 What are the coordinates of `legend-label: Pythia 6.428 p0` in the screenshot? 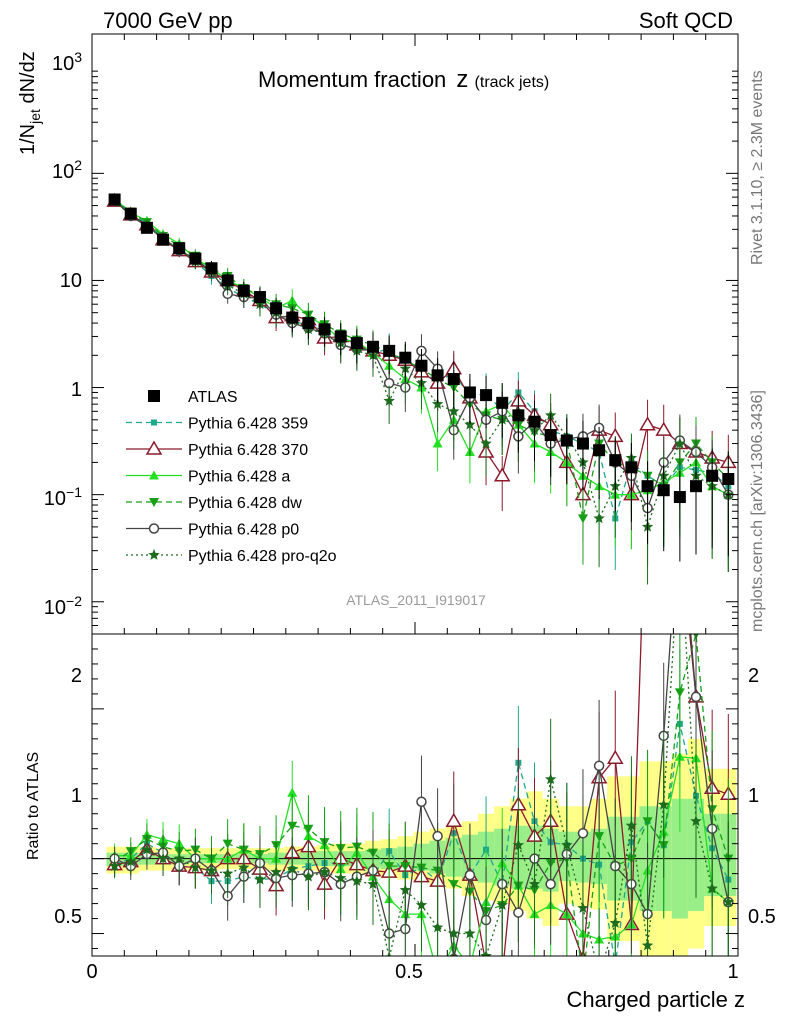 It's located at (243, 530).